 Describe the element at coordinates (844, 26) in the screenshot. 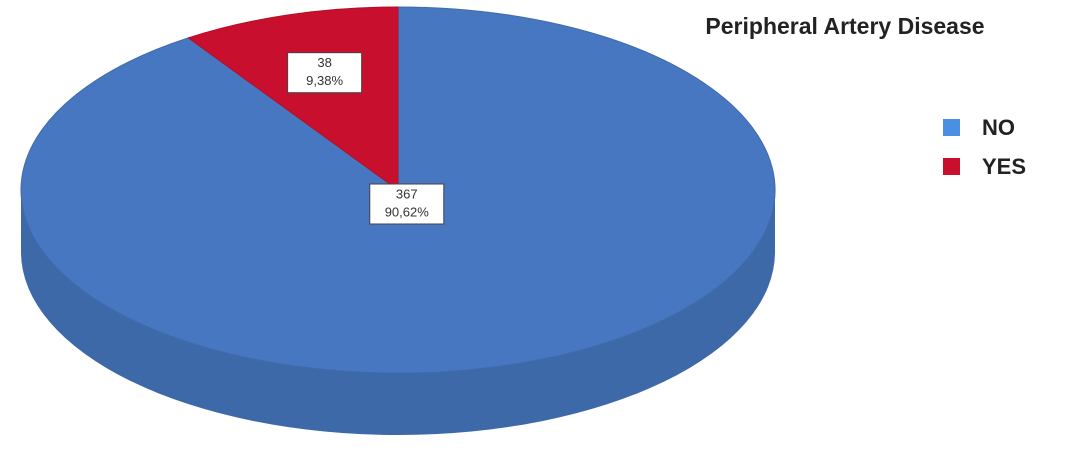

I see `chart-title: Peripheral Artery Disease` at that location.